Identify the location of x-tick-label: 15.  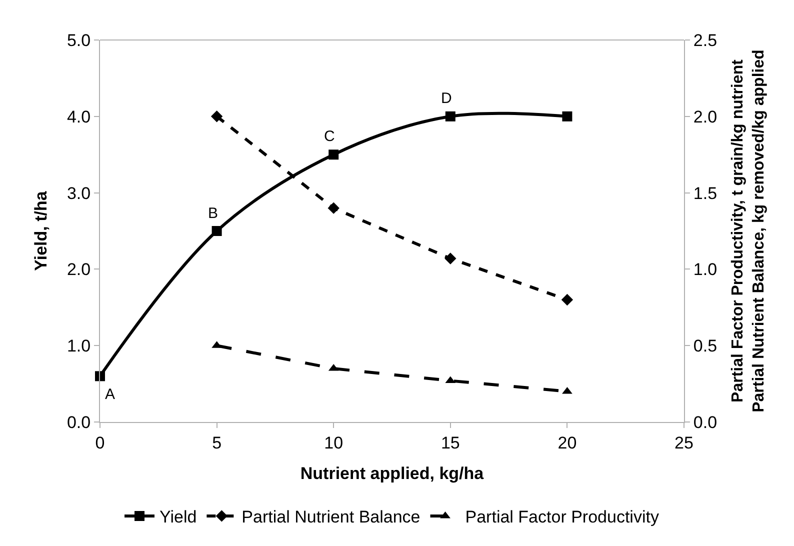
(450, 442).